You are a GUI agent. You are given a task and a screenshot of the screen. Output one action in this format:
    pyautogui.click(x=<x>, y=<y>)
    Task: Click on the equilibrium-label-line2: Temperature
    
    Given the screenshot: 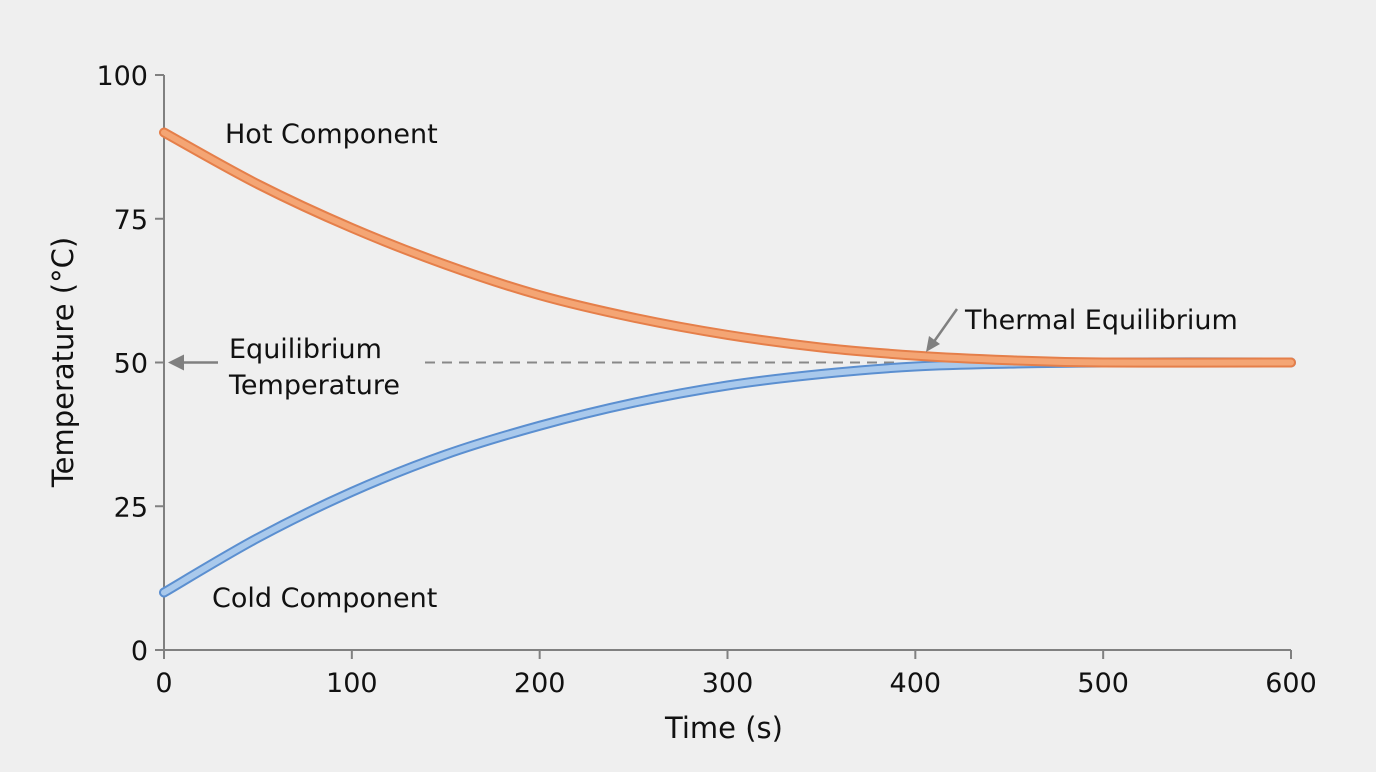 What is the action you would take?
    pyautogui.click(x=314, y=385)
    